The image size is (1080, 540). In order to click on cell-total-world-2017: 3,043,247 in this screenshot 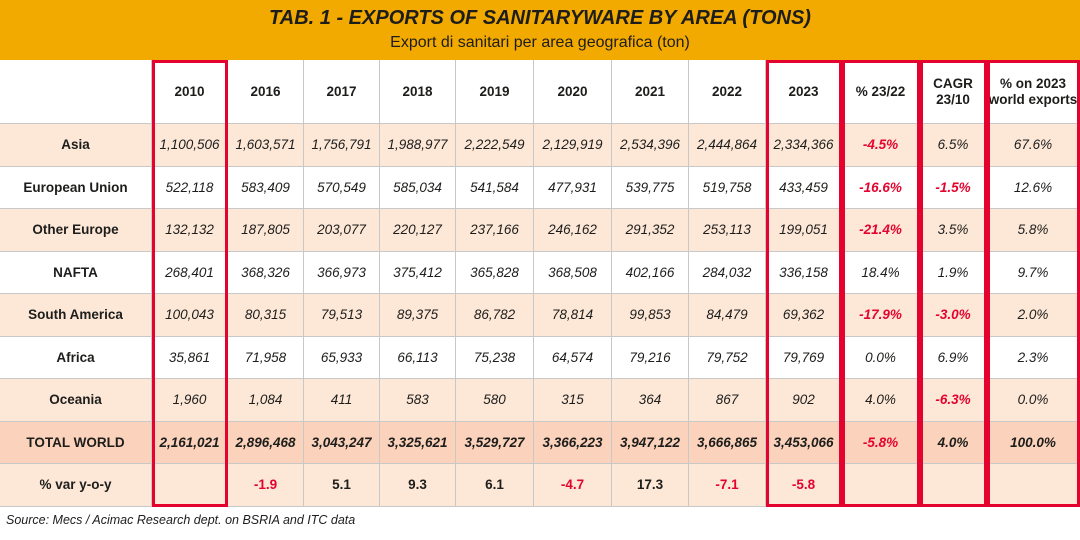, I will do `click(342, 442)`.